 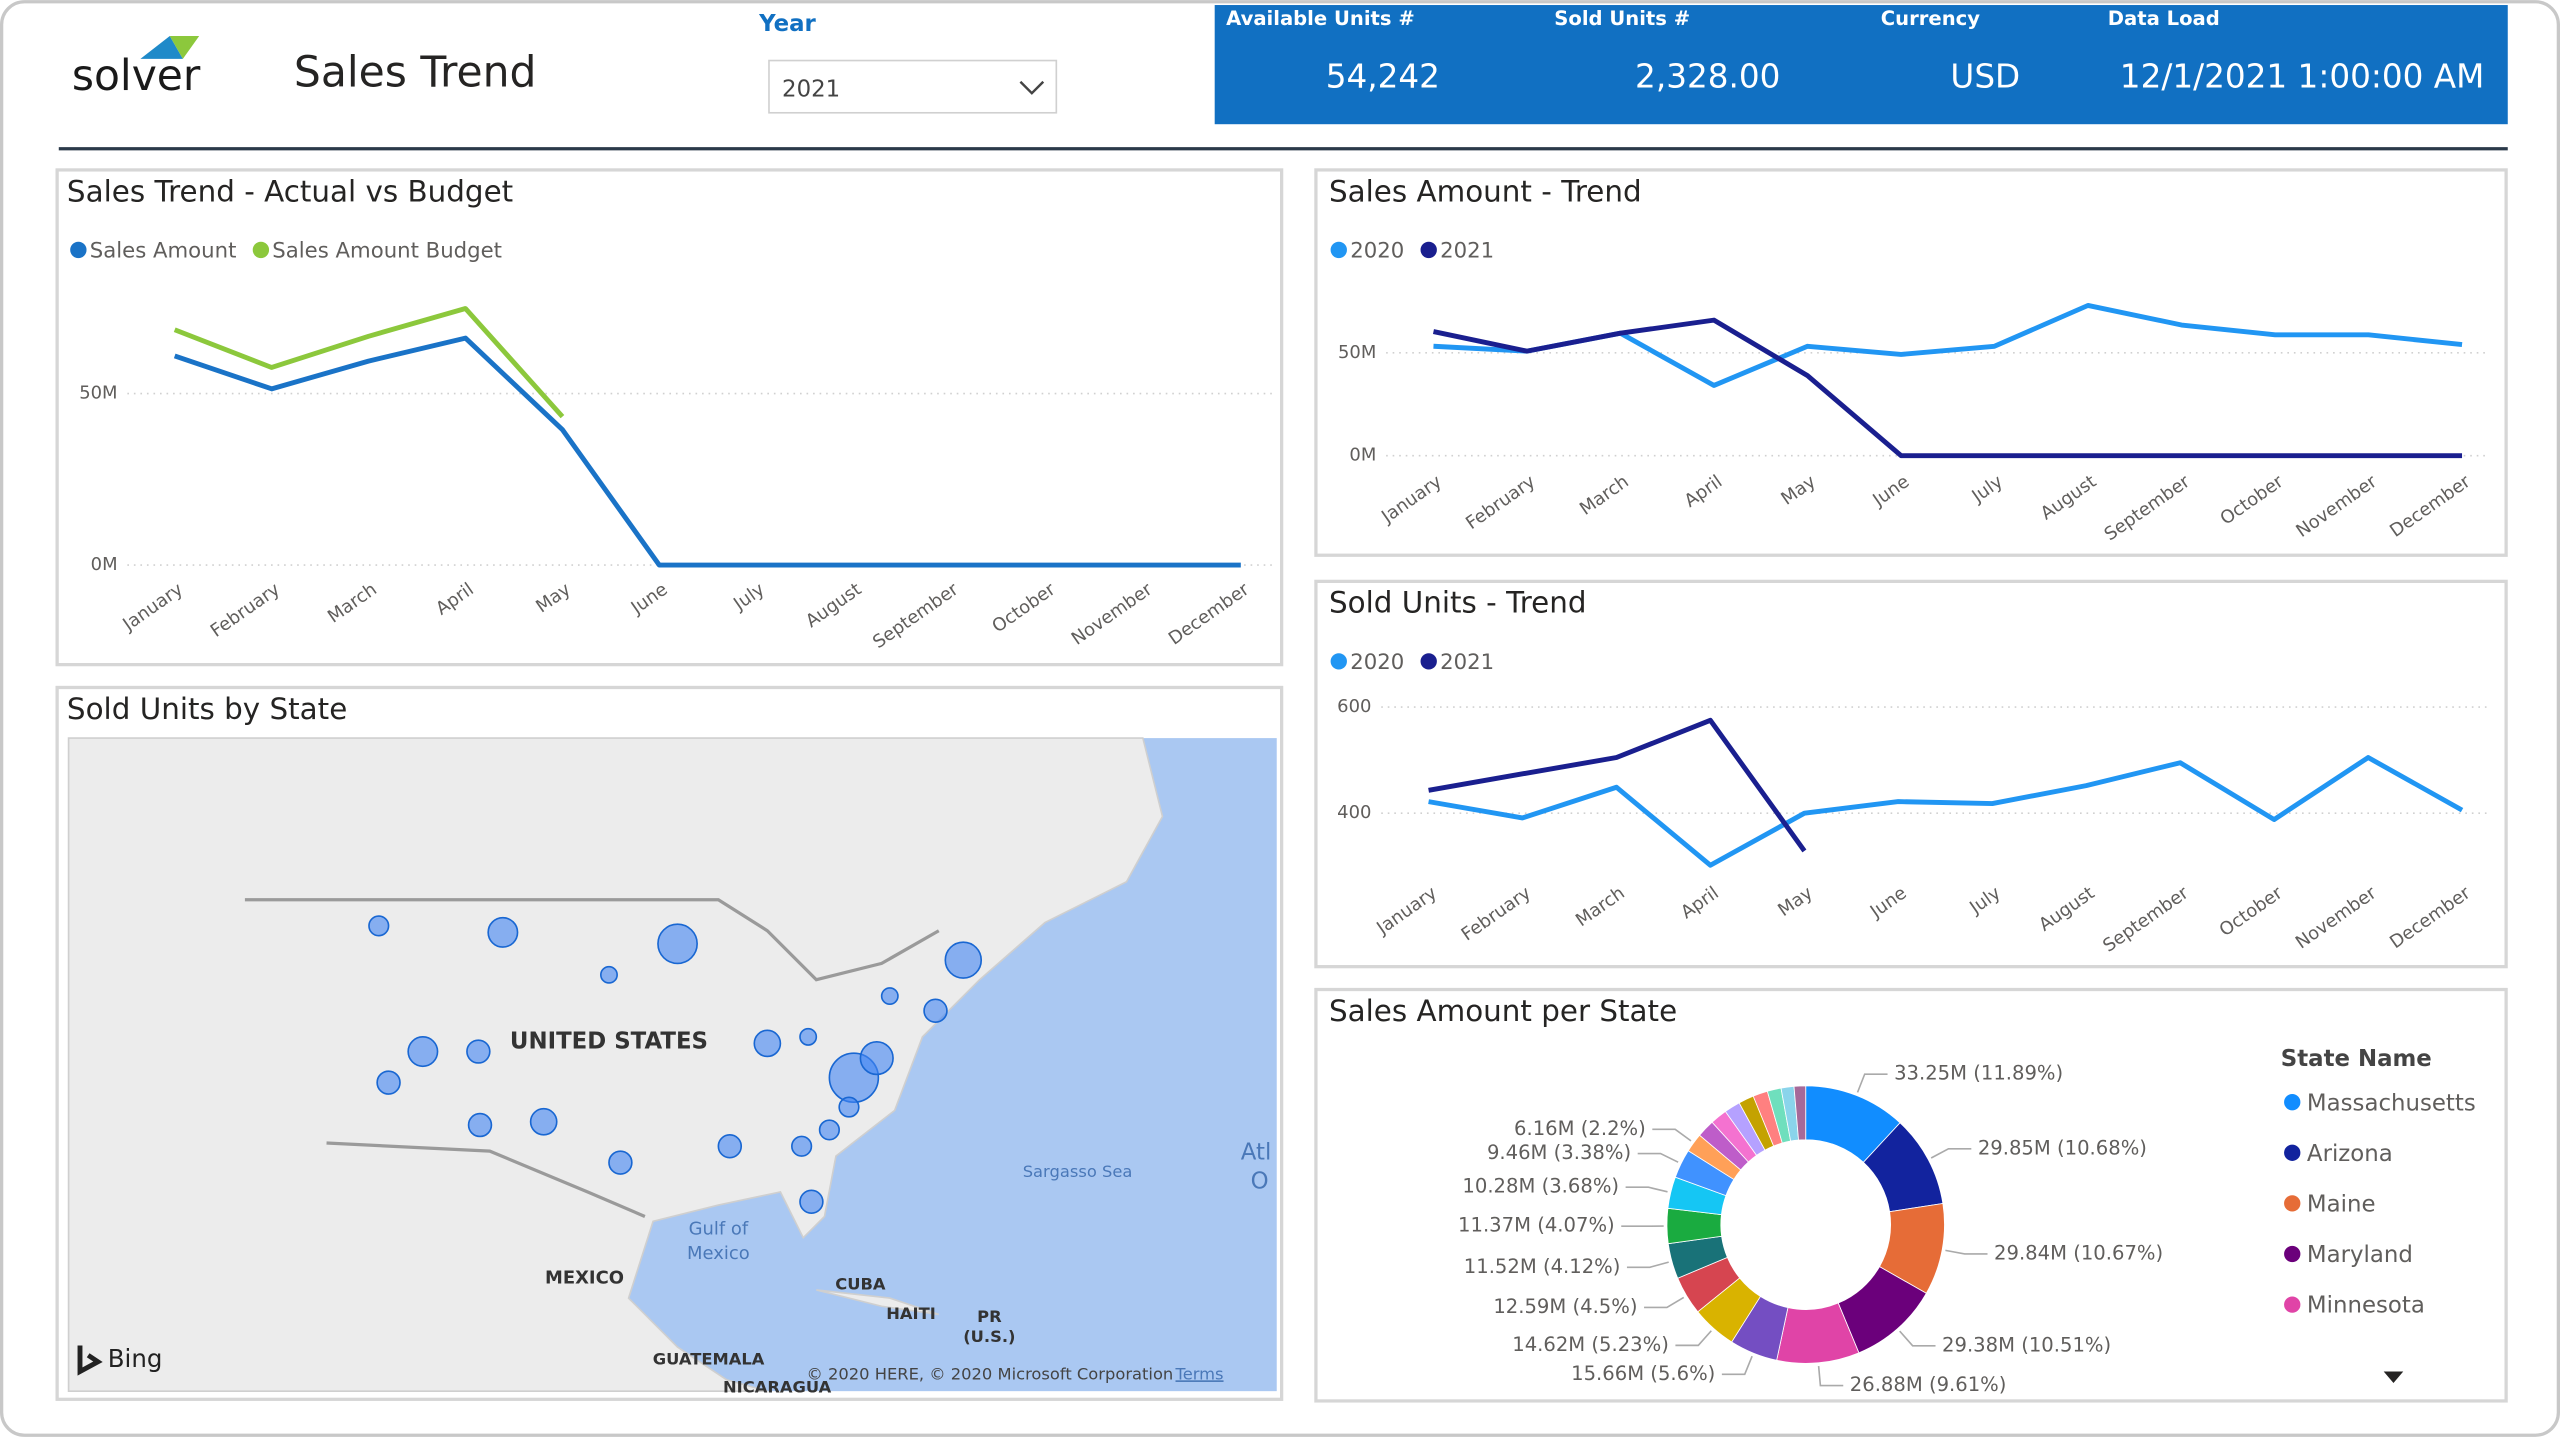 What do you see at coordinates (2366, 1306) in the screenshot?
I see `legend-label: Minnesota` at bounding box center [2366, 1306].